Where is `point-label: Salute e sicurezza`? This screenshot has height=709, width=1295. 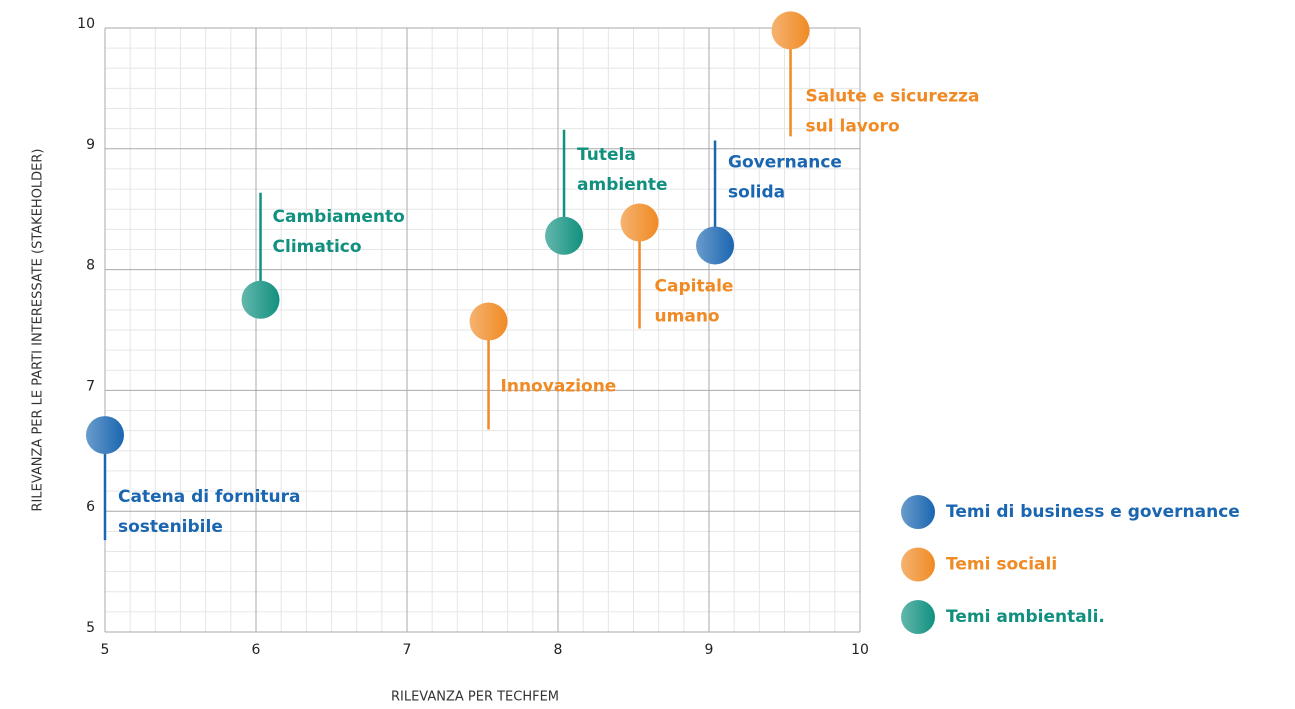
point-label: Salute e sicurezza is located at coordinates (893, 96).